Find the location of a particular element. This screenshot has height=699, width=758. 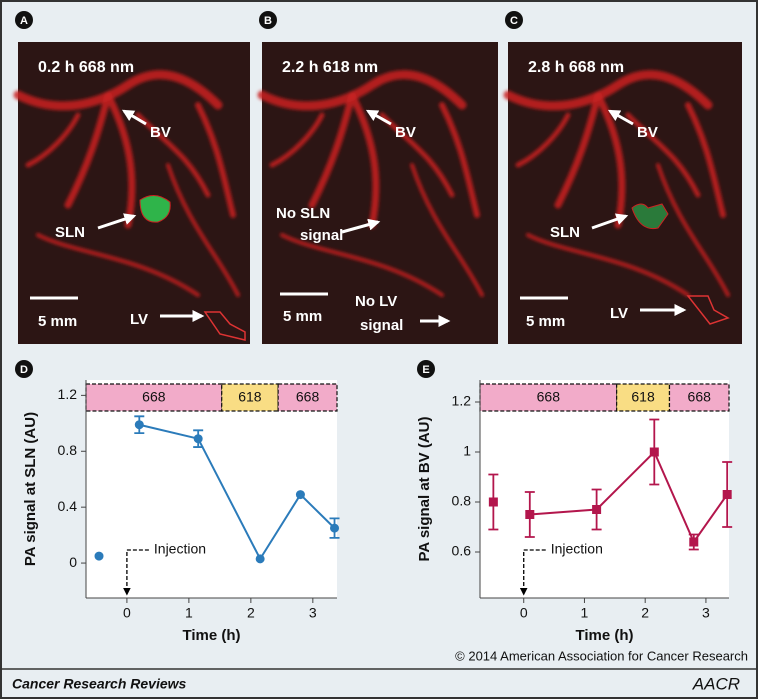

y-tick-label: 0.6 is located at coordinates (462, 551).